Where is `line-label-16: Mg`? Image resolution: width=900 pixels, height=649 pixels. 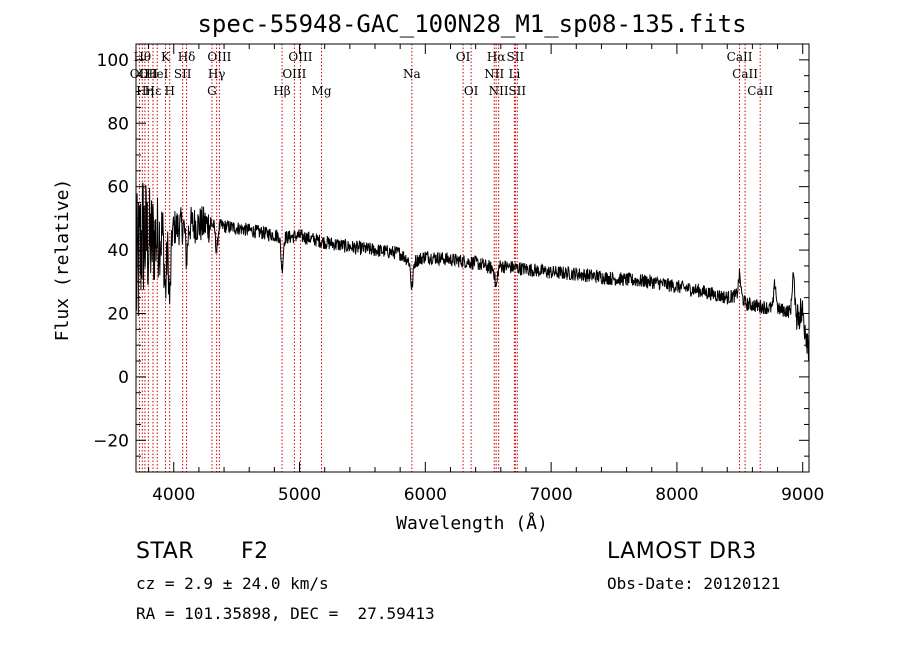 line-label-16: Mg is located at coordinates (322, 91).